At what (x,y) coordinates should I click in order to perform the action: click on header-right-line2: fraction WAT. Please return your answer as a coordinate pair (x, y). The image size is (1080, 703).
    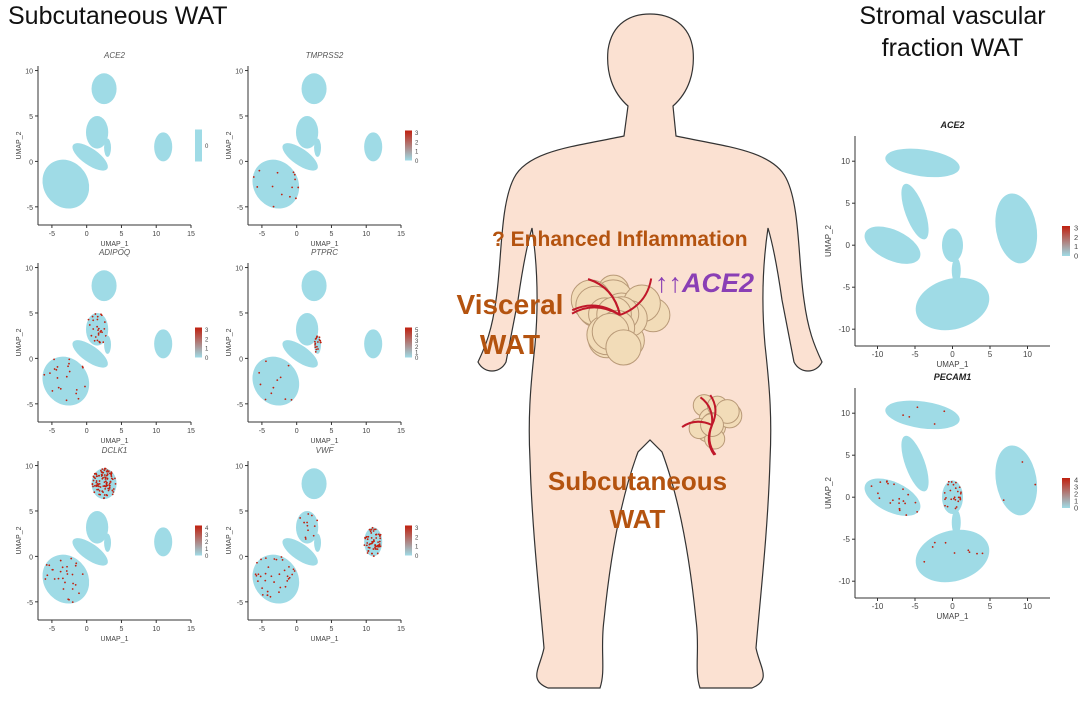
    Looking at the image, I should click on (952, 48).